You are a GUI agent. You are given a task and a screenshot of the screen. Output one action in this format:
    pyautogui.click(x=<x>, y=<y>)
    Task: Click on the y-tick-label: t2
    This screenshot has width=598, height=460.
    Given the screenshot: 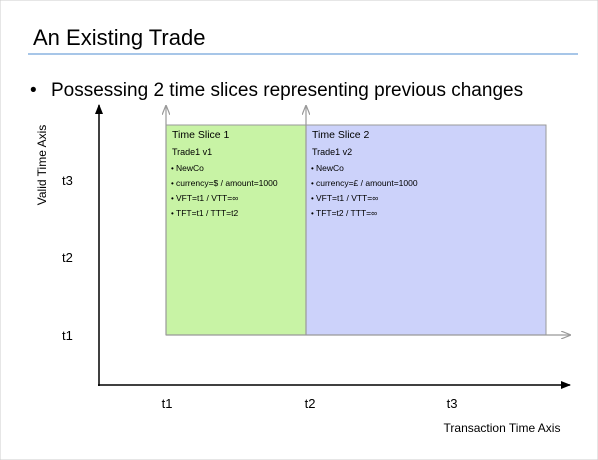 What is the action you would take?
    pyautogui.click(x=67, y=257)
    